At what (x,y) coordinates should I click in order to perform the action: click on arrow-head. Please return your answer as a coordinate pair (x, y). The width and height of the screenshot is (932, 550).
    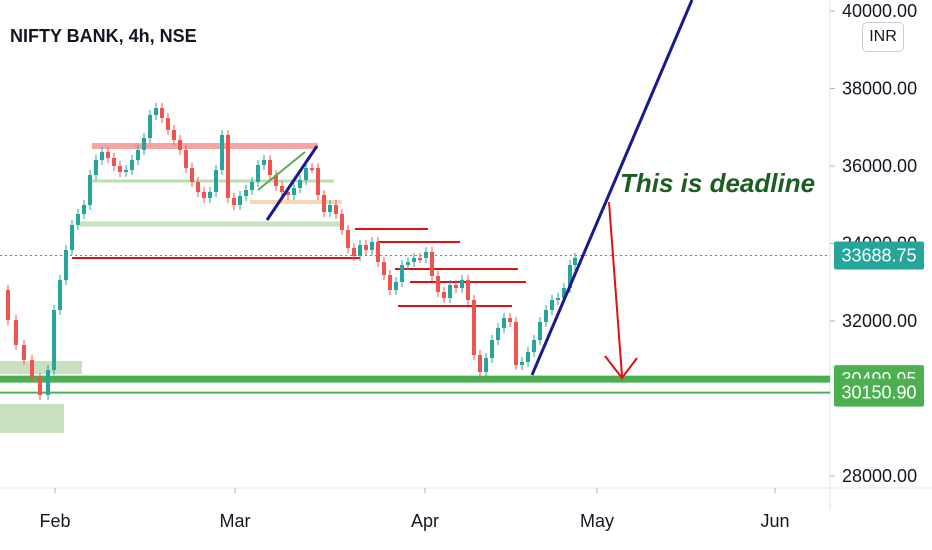
    Looking at the image, I should click on (621, 367).